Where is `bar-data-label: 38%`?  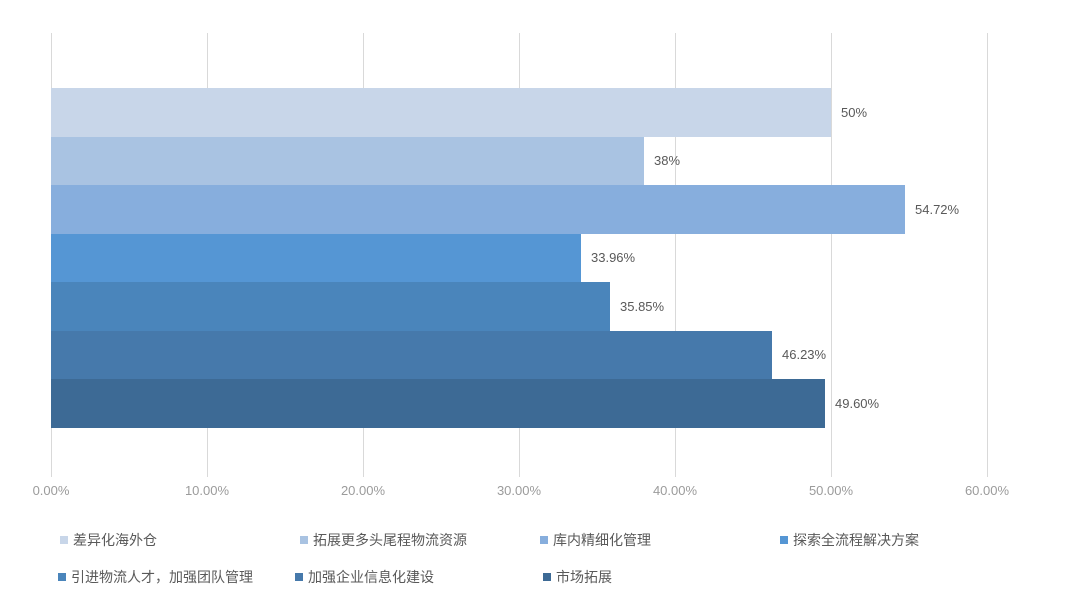
bar-data-label: 38% is located at coordinates (667, 161).